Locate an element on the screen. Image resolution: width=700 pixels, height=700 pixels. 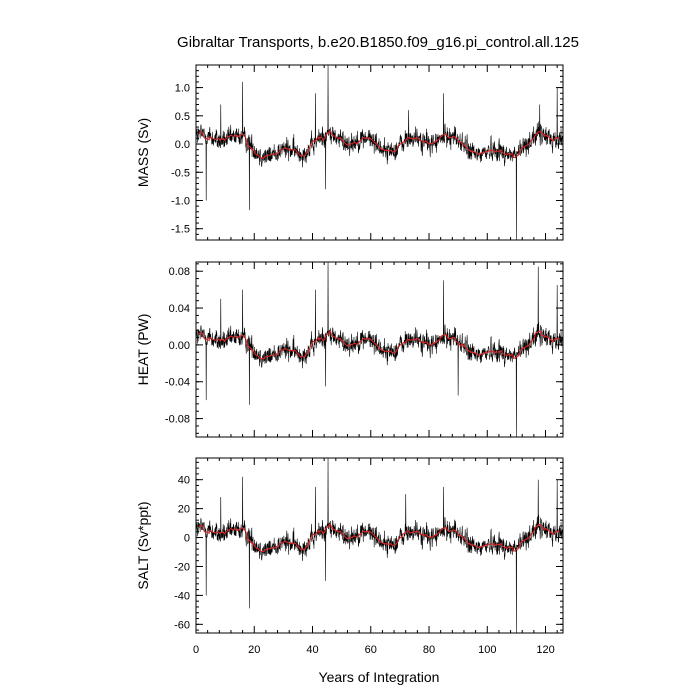
x-tick-label: 100 is located at coordinates (487, 650).